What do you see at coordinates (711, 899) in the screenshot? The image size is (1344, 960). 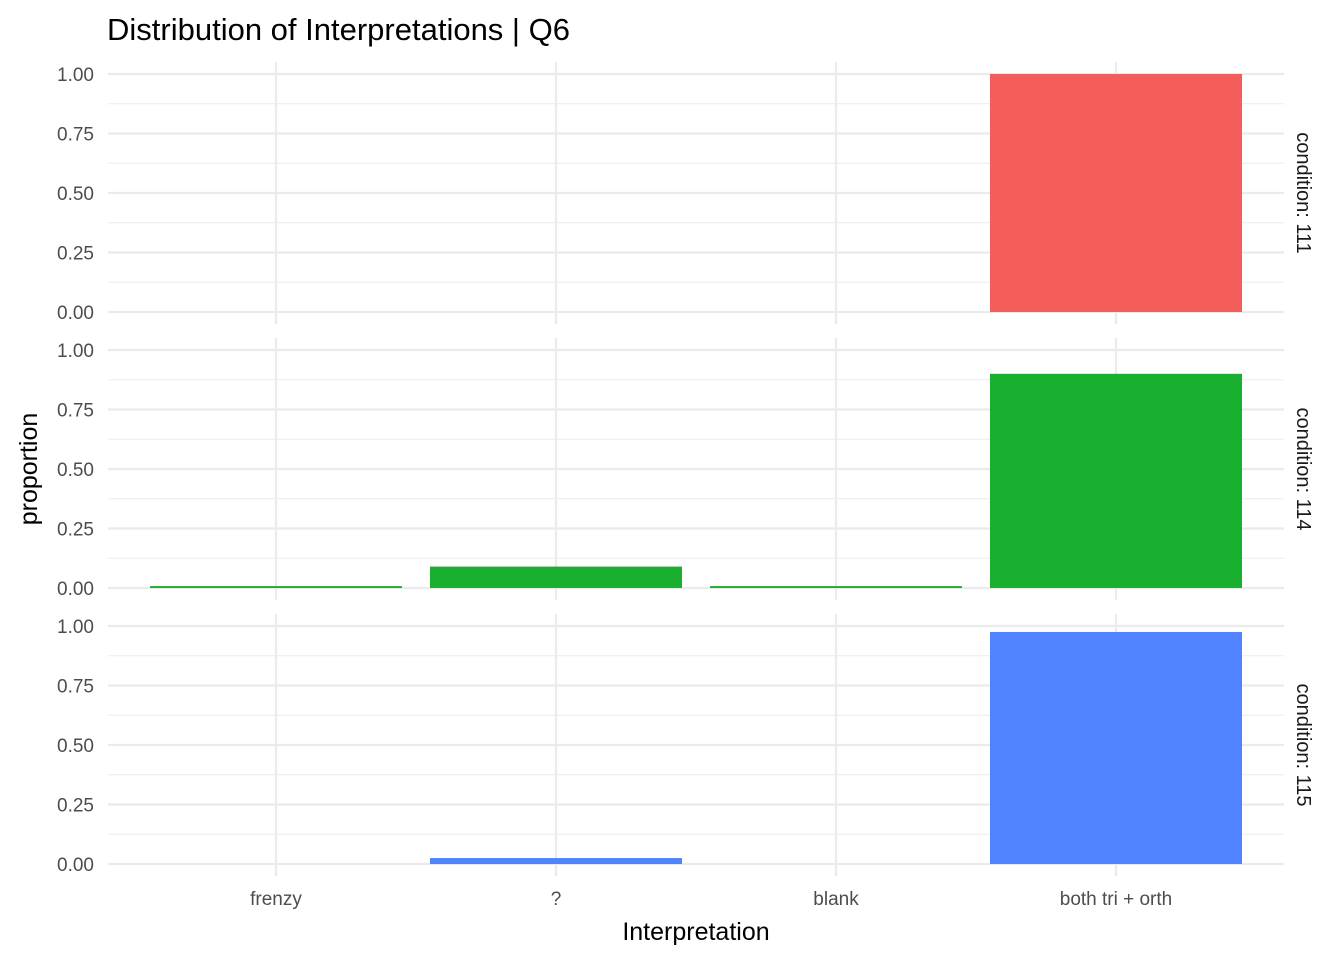 I see `x-axis-tick-labels: frenzy? blank both tri + orth` at bounding box center [711, 899].